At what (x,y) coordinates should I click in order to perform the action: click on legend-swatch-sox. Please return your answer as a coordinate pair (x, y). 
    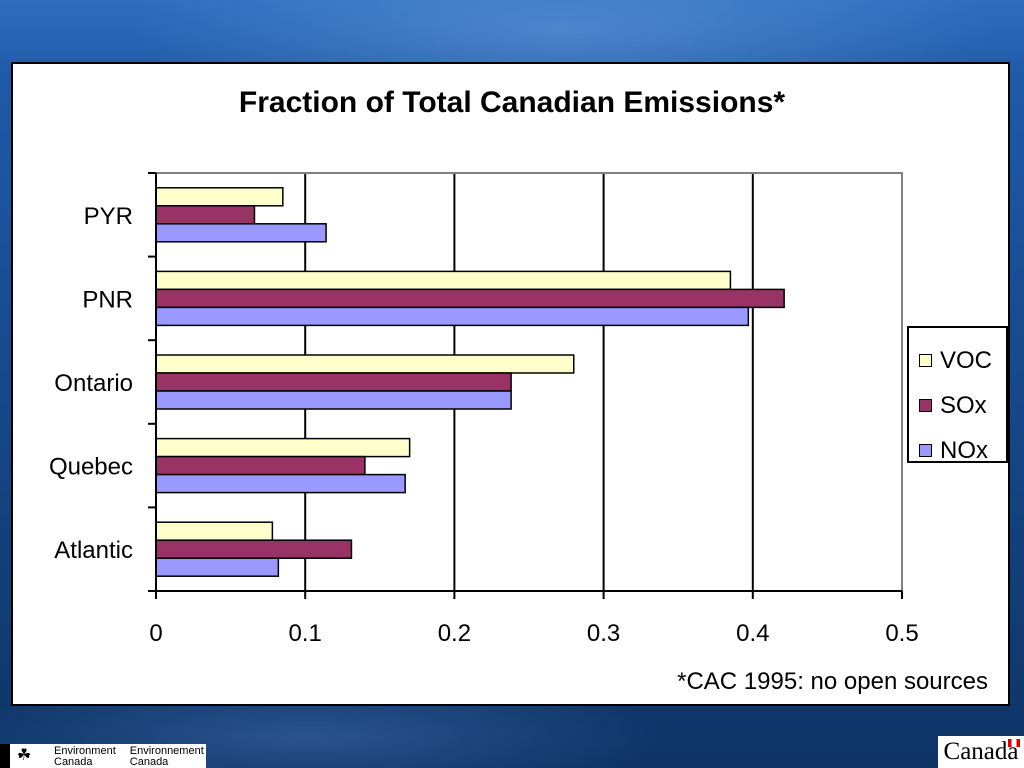
    Looking at the image, I should click on (925, 405).